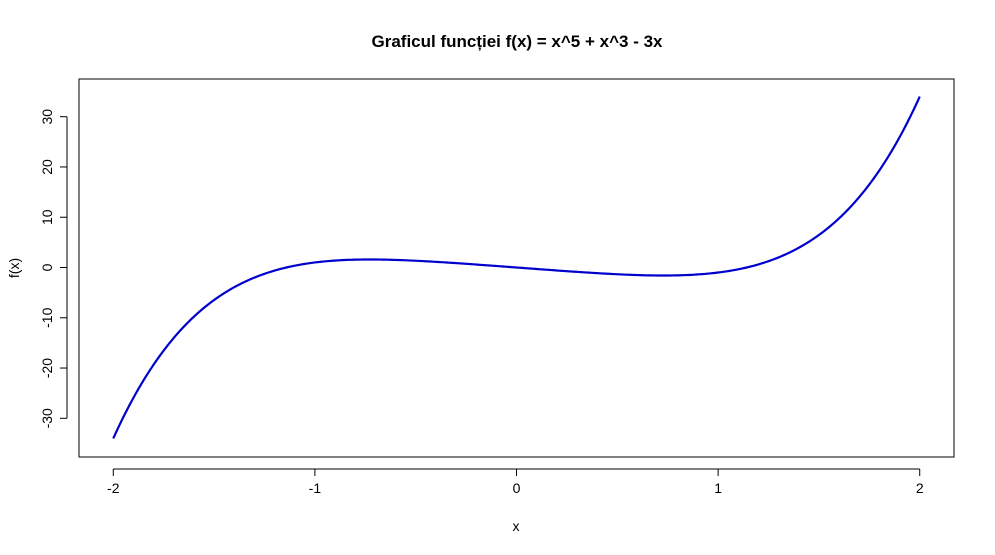  I want to click on x-tick-label: 2, so click(920, 488).